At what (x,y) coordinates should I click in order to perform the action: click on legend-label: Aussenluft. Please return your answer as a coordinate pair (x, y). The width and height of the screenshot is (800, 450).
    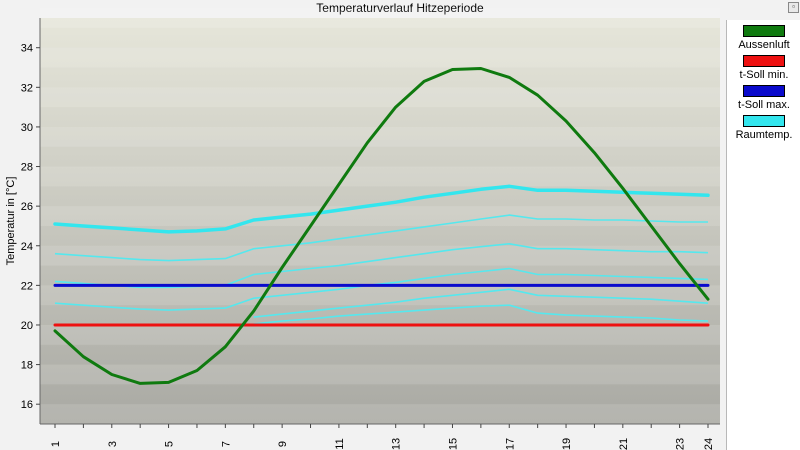
    Looking at the image, I should click on (764, 45).